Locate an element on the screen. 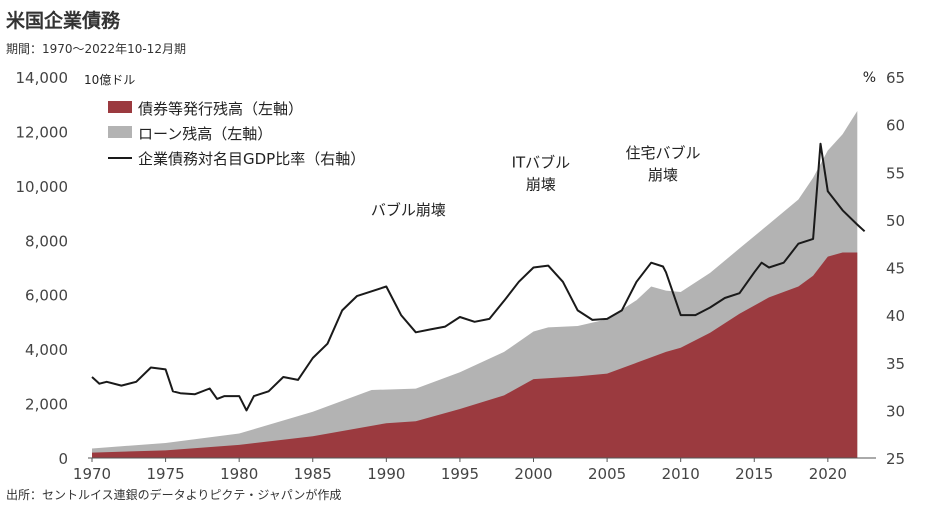 This screenshot has height=506, width=925. chart-title: 米国企業債務 is located at coordinates (63, 21).